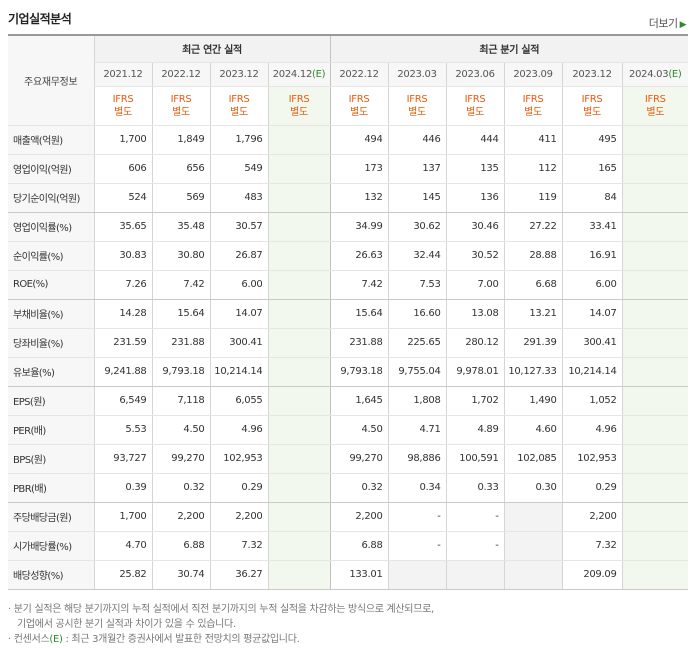 This screenshot has width=694, height=648. I want to click on table-row: 영업이익(억원) 606 656 549 173 137 135 112 165, so click(348, 169).